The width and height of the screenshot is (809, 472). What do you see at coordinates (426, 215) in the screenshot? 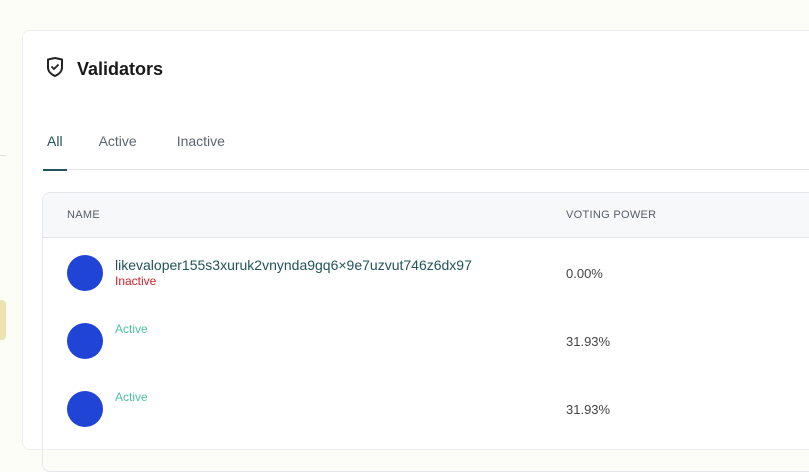
I see `table-header: NAME VOTING POWER` at bounding box center [426, 215].